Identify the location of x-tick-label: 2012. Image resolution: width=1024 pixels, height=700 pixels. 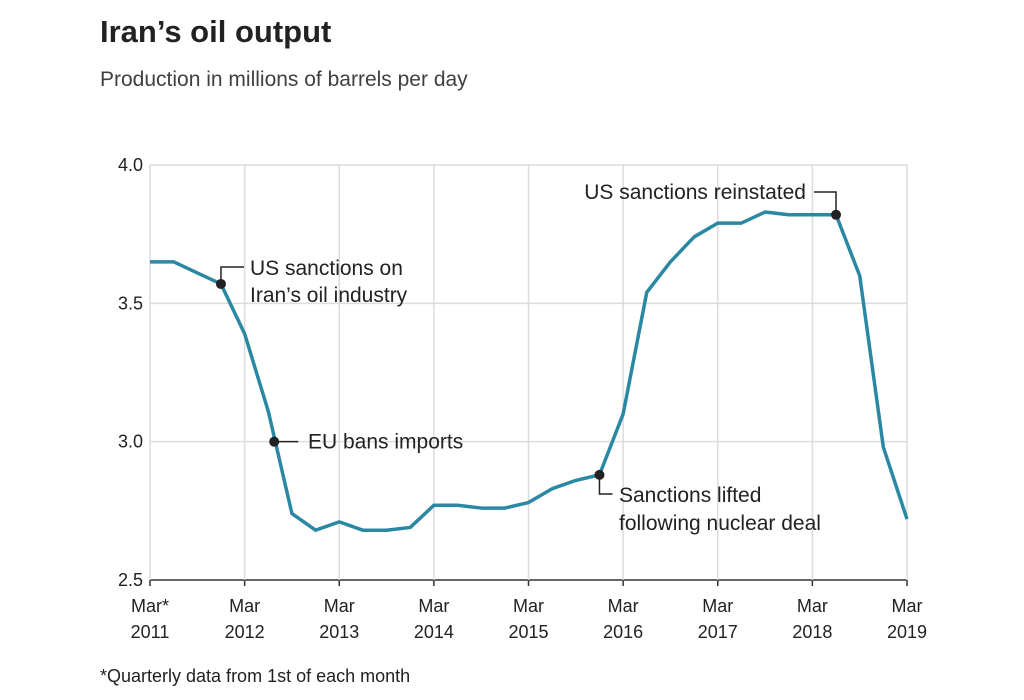
(245, 632).